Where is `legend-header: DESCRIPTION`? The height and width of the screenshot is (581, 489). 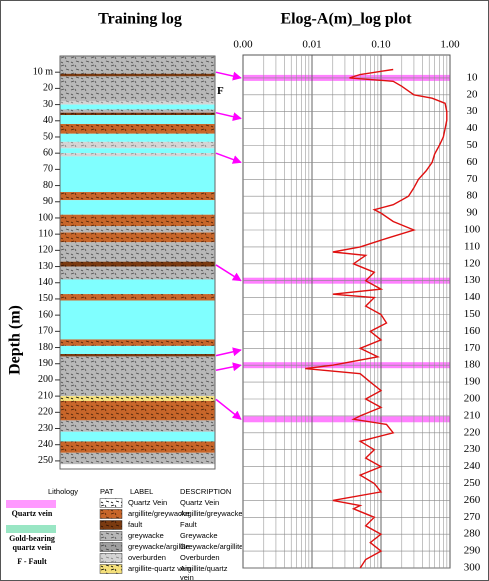 legend-header: DESCRIPTION is located at coordinates (205, 491).